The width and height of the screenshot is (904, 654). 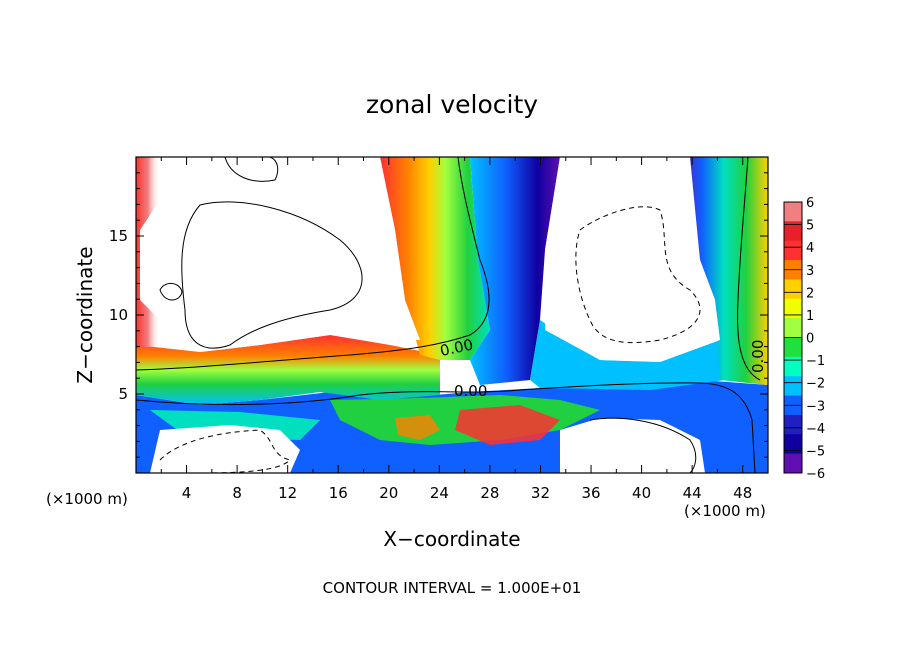 What do you see at coordinates (118, 315) in the screenshot?
I see `y-tick-label: 10` at bounding box center [118, 315].